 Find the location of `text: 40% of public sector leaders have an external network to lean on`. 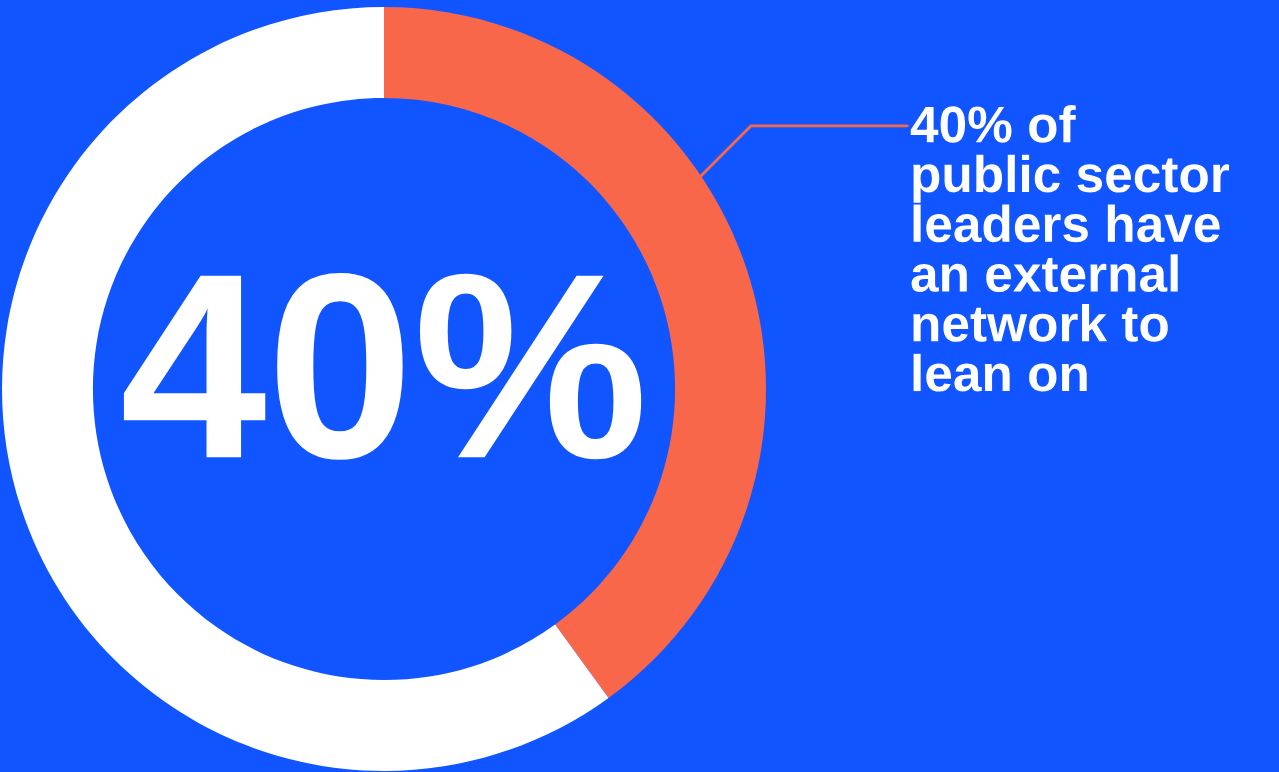

text: 40% of public sector leaders have an external network to lean on is located at coordinates (1070, 248).